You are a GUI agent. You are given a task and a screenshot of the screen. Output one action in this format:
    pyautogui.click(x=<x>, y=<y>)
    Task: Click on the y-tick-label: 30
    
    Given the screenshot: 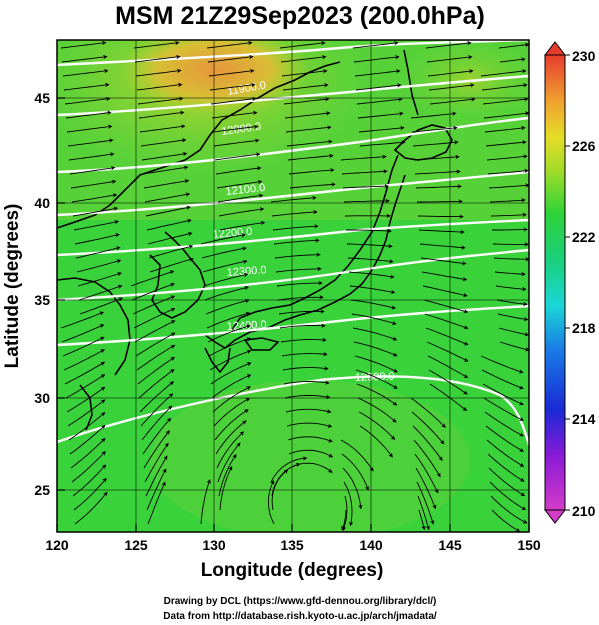 What is the action you would take?
    pyautogui.click(x=42, y=398)
    